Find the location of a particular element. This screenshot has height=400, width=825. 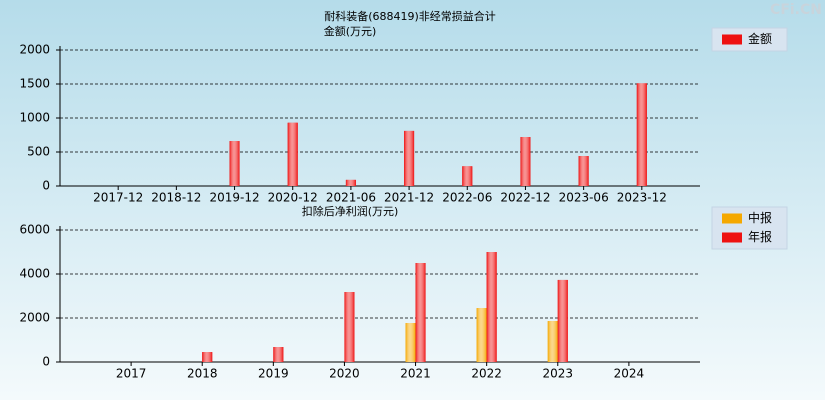

x-tick-label: 2024 is located at coordinates (629, 374).